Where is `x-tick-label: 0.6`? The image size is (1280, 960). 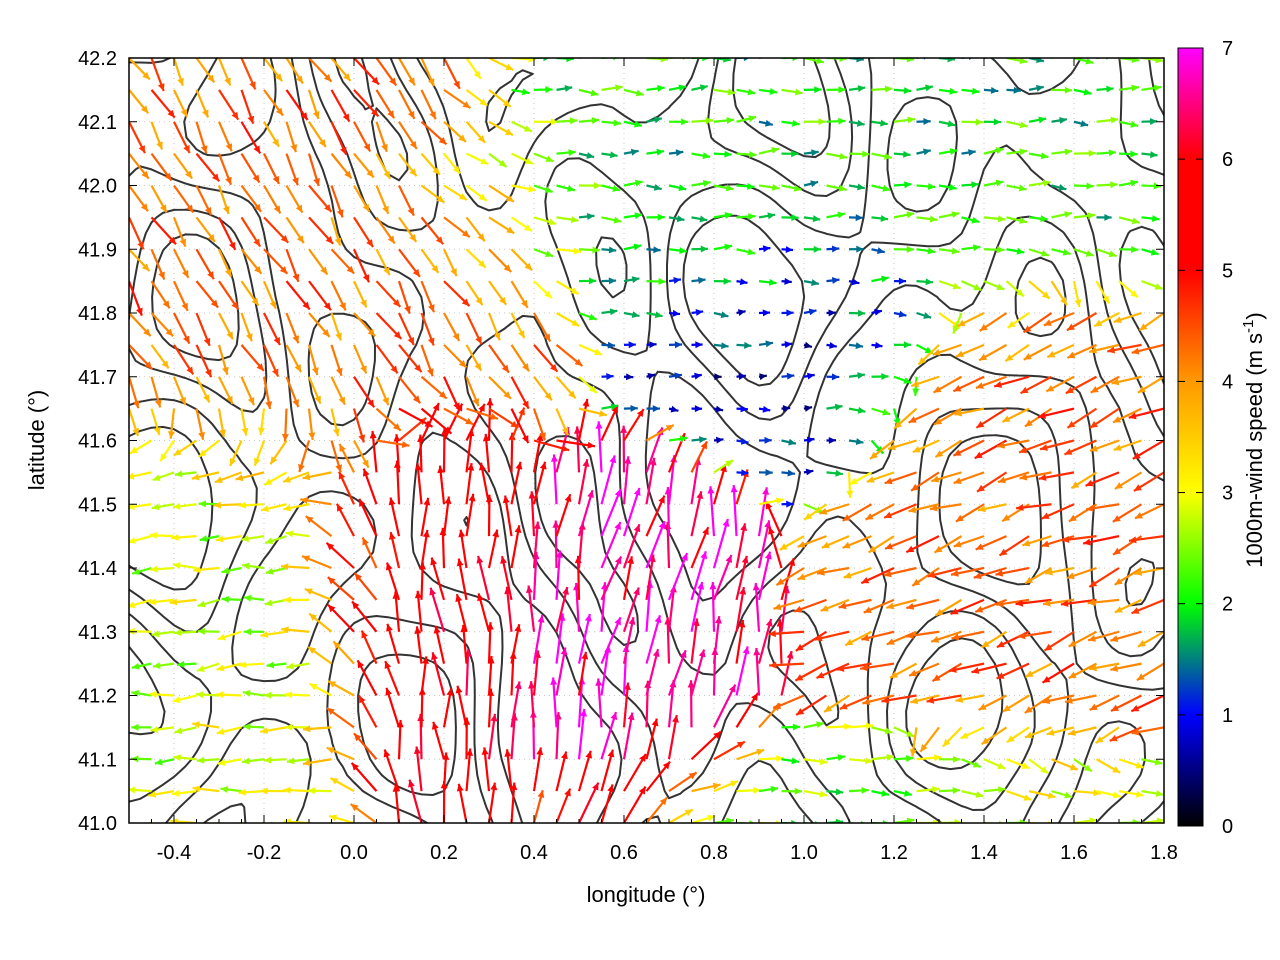
x-tick-label: 0.6 is located at coordinates (624, 853).